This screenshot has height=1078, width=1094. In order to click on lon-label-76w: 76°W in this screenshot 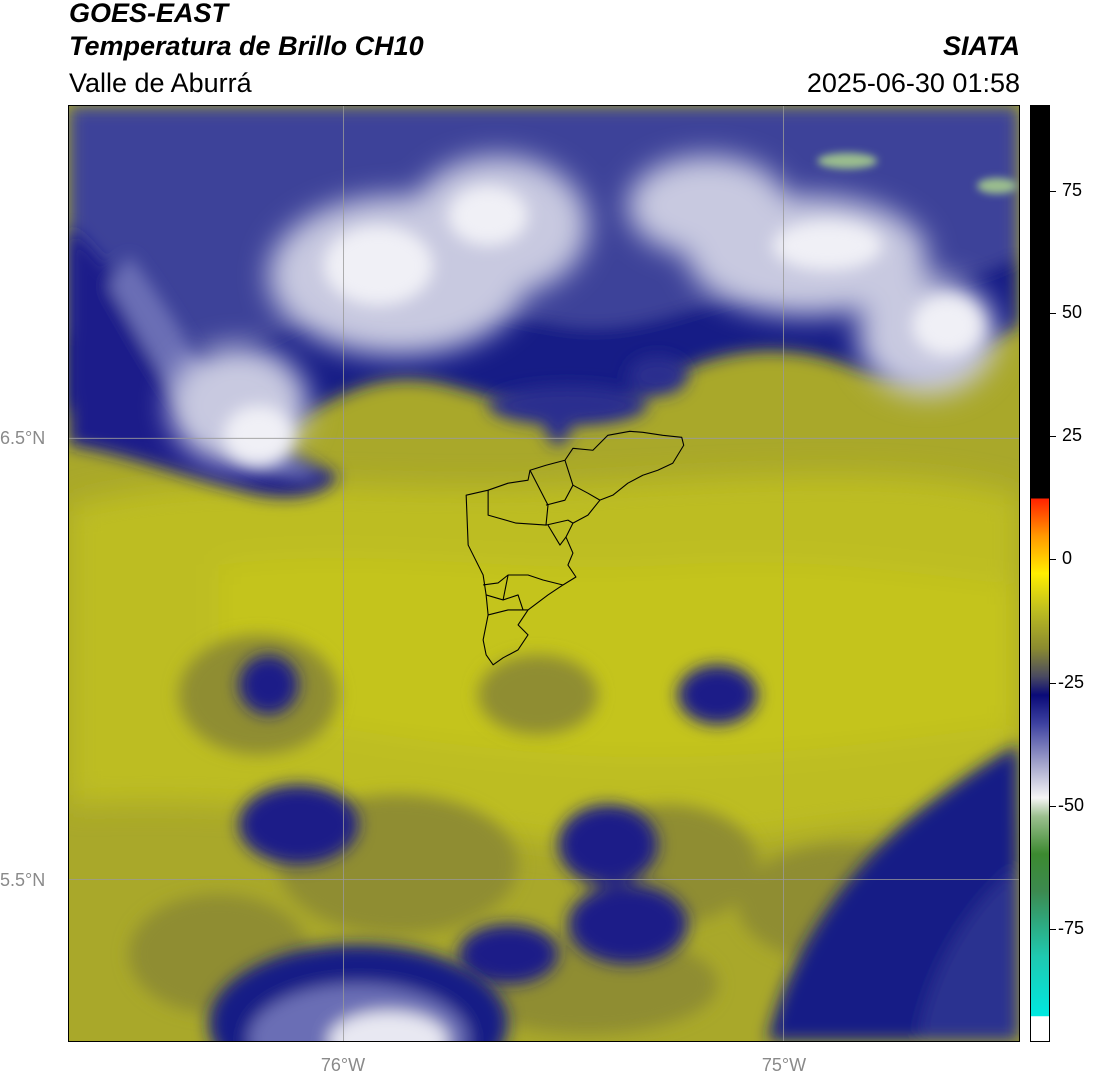, I will do `click(343, 1065)`.